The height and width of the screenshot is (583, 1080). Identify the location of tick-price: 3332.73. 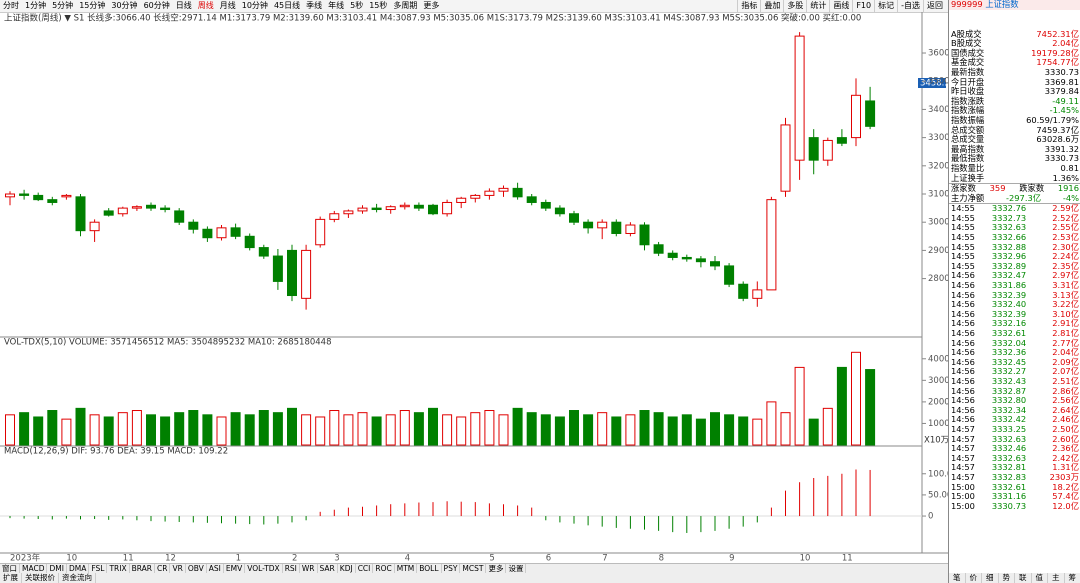
(1009, 217).